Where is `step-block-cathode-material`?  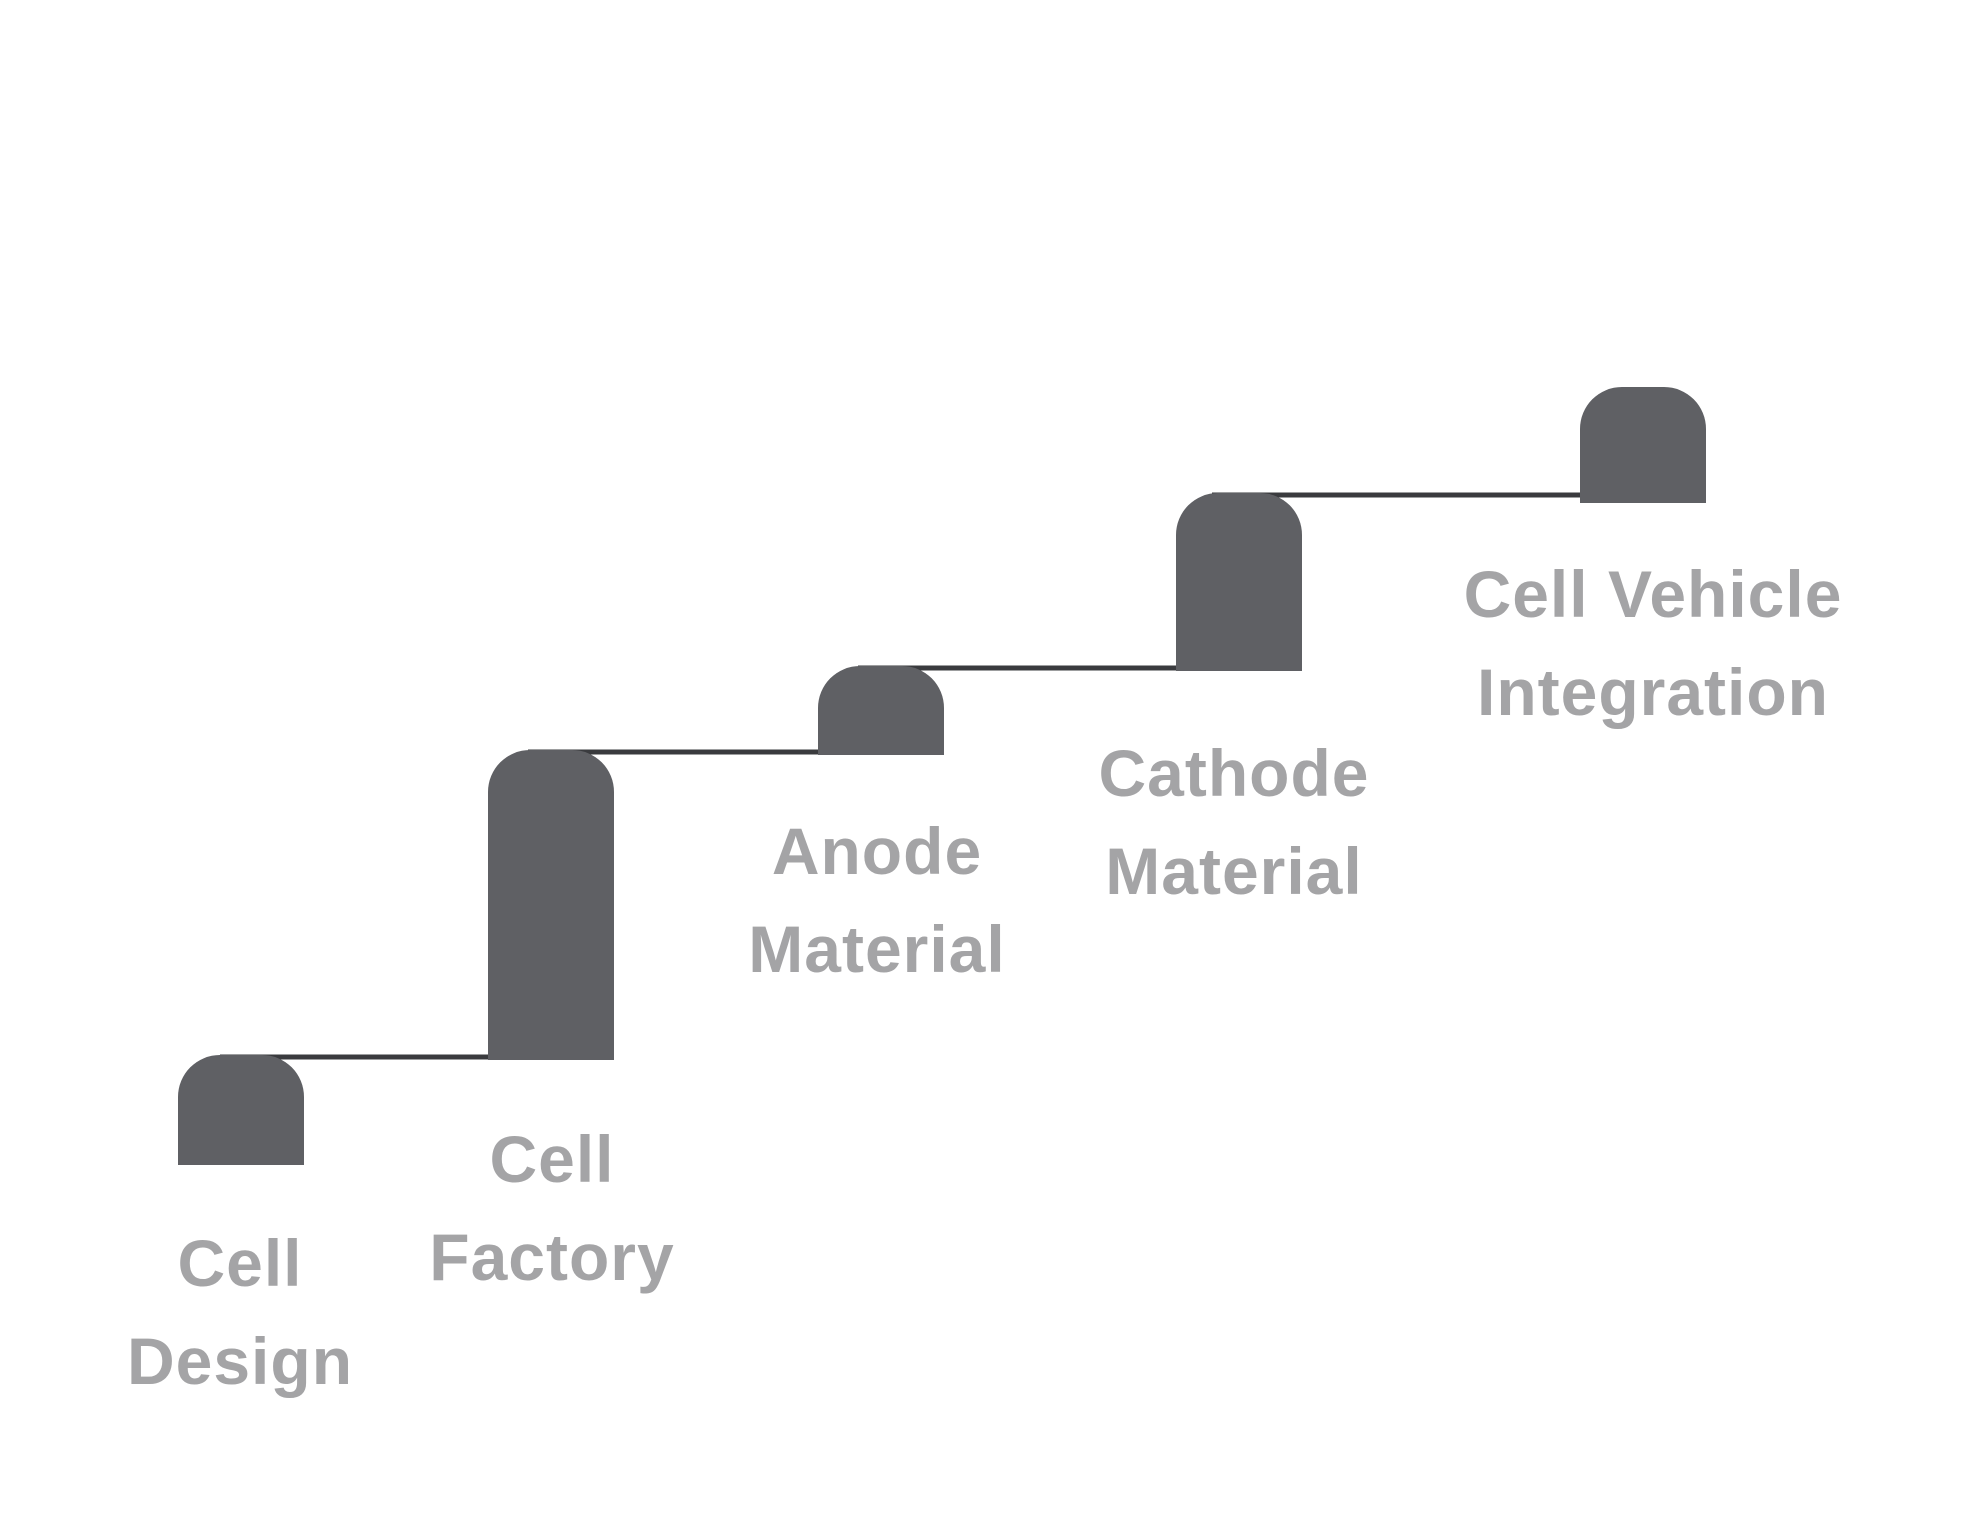
step-block-cathode-material is located at coordinates (1239, 582).